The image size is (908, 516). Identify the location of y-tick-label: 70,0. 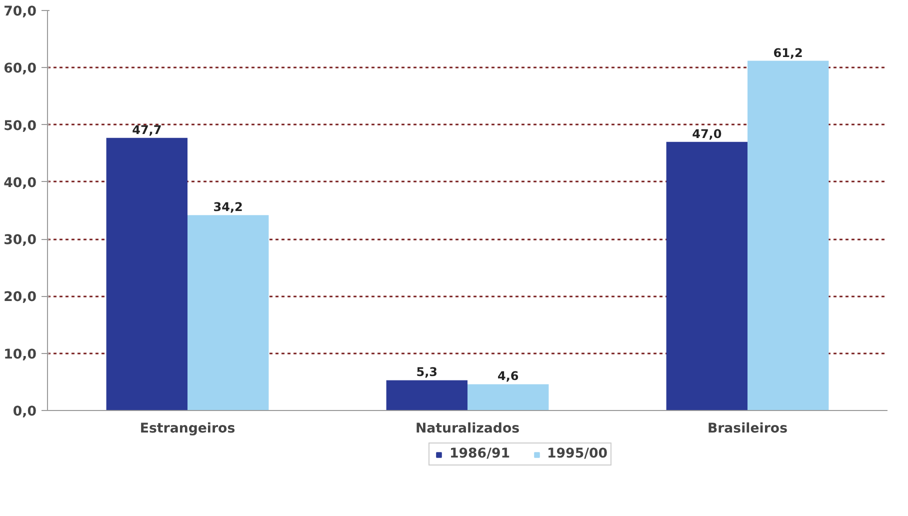
(20, 12).